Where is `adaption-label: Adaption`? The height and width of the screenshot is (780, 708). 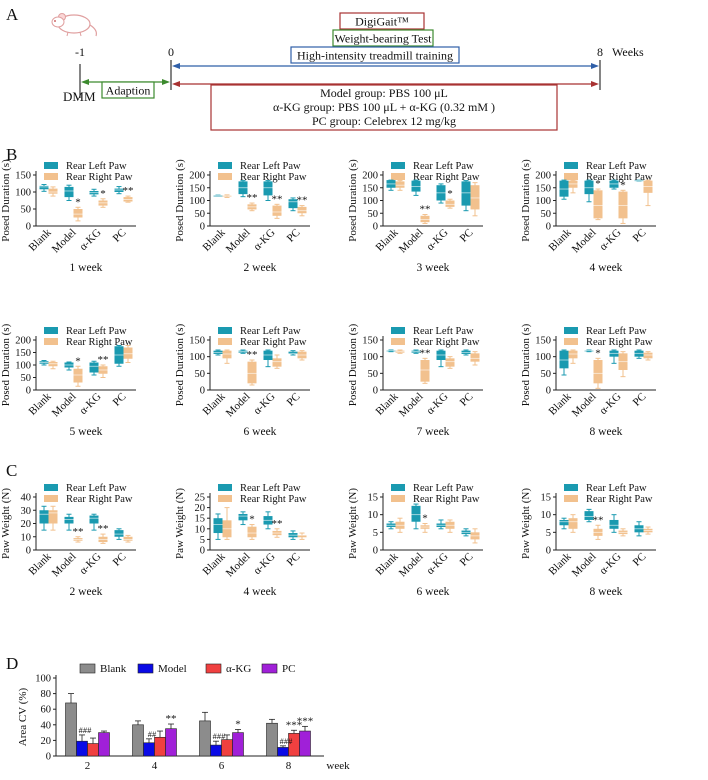 adaption-label: Adaption is located at coordinates (128, 91).